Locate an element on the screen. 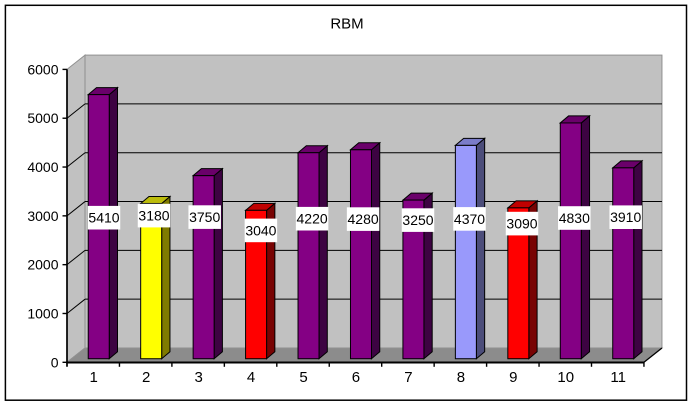  svg-text: 5 is located at coordinates (303, 377).